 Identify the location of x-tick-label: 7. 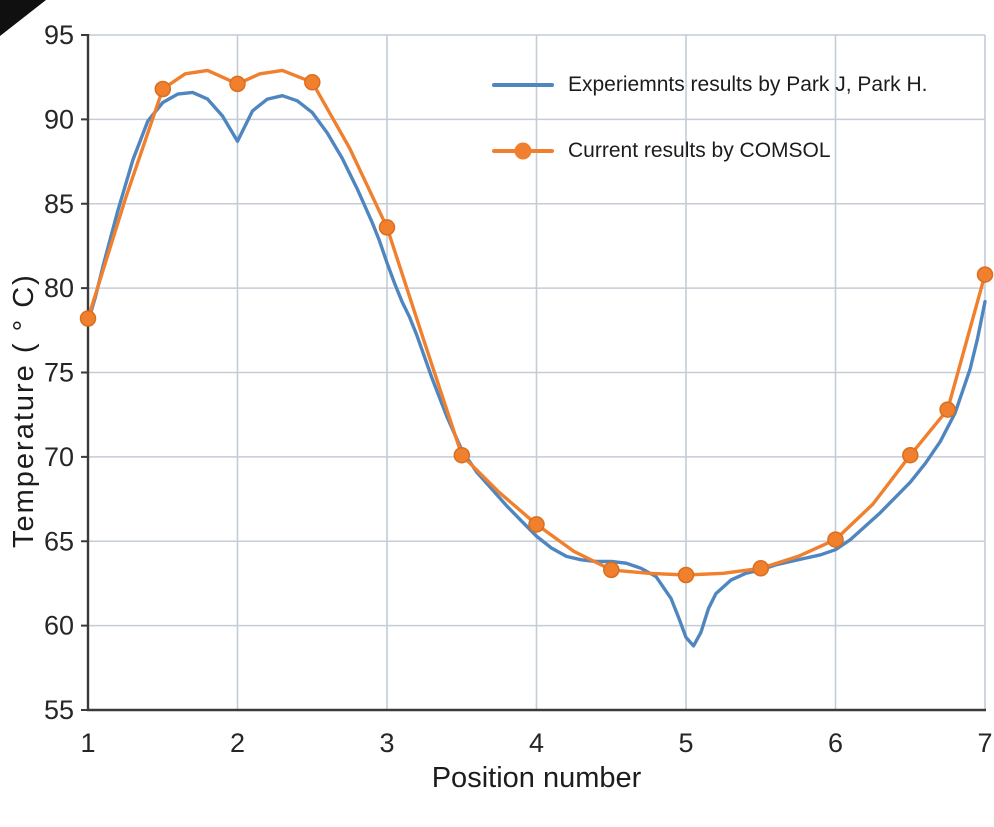
(984, 743).